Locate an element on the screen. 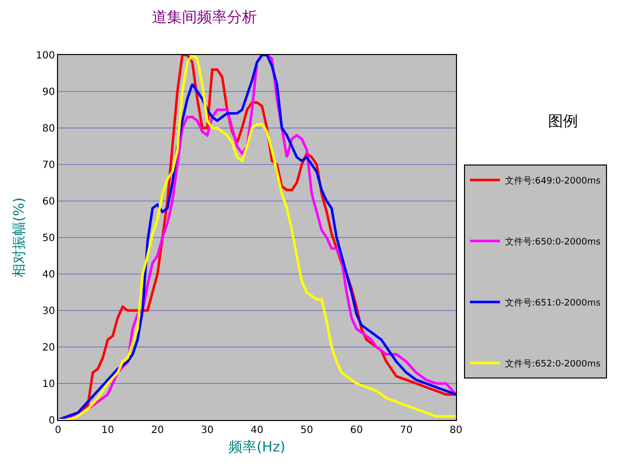 This screenshot has width=619, height=467. legend-label: 文件号:652:0-2000ms is located at coordinates (552, 364).